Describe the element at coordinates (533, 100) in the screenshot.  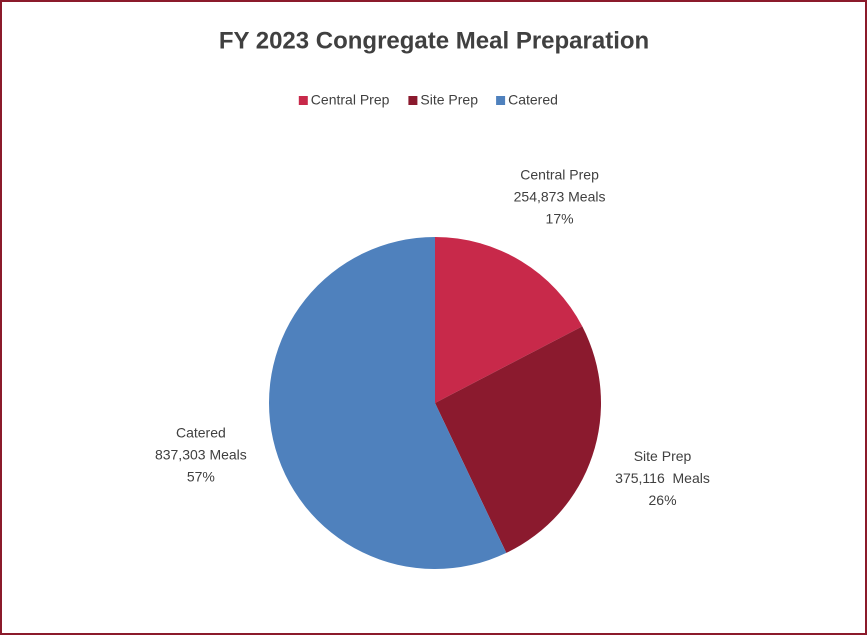
I see `legend-label: Catered` at that location.